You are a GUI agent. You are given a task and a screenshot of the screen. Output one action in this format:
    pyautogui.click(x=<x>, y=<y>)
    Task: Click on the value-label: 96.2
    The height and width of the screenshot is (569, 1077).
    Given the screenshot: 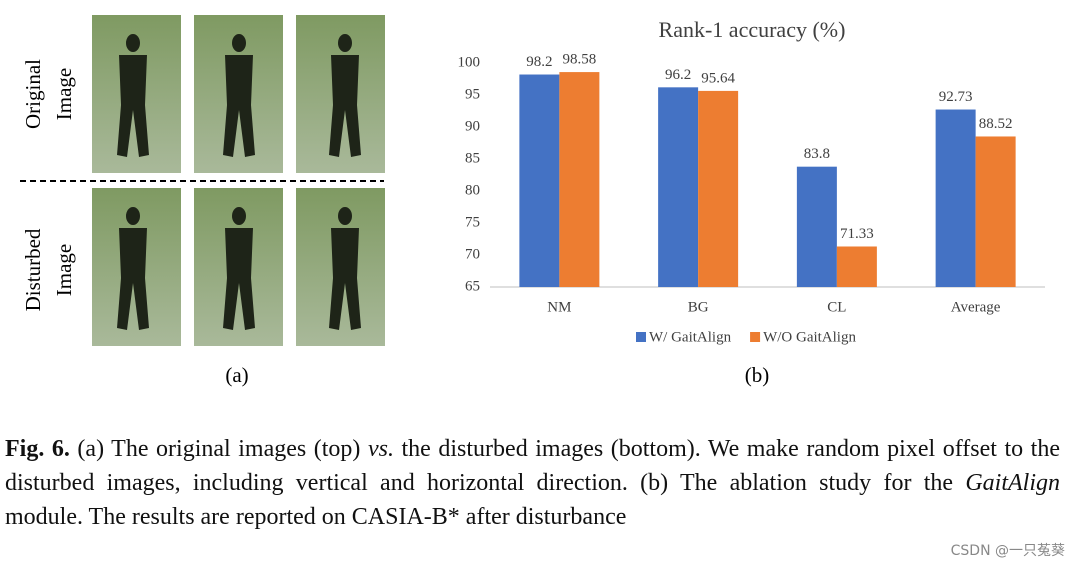 What is the action you would take?
    pyautogui.click(x=678, y=75)
    